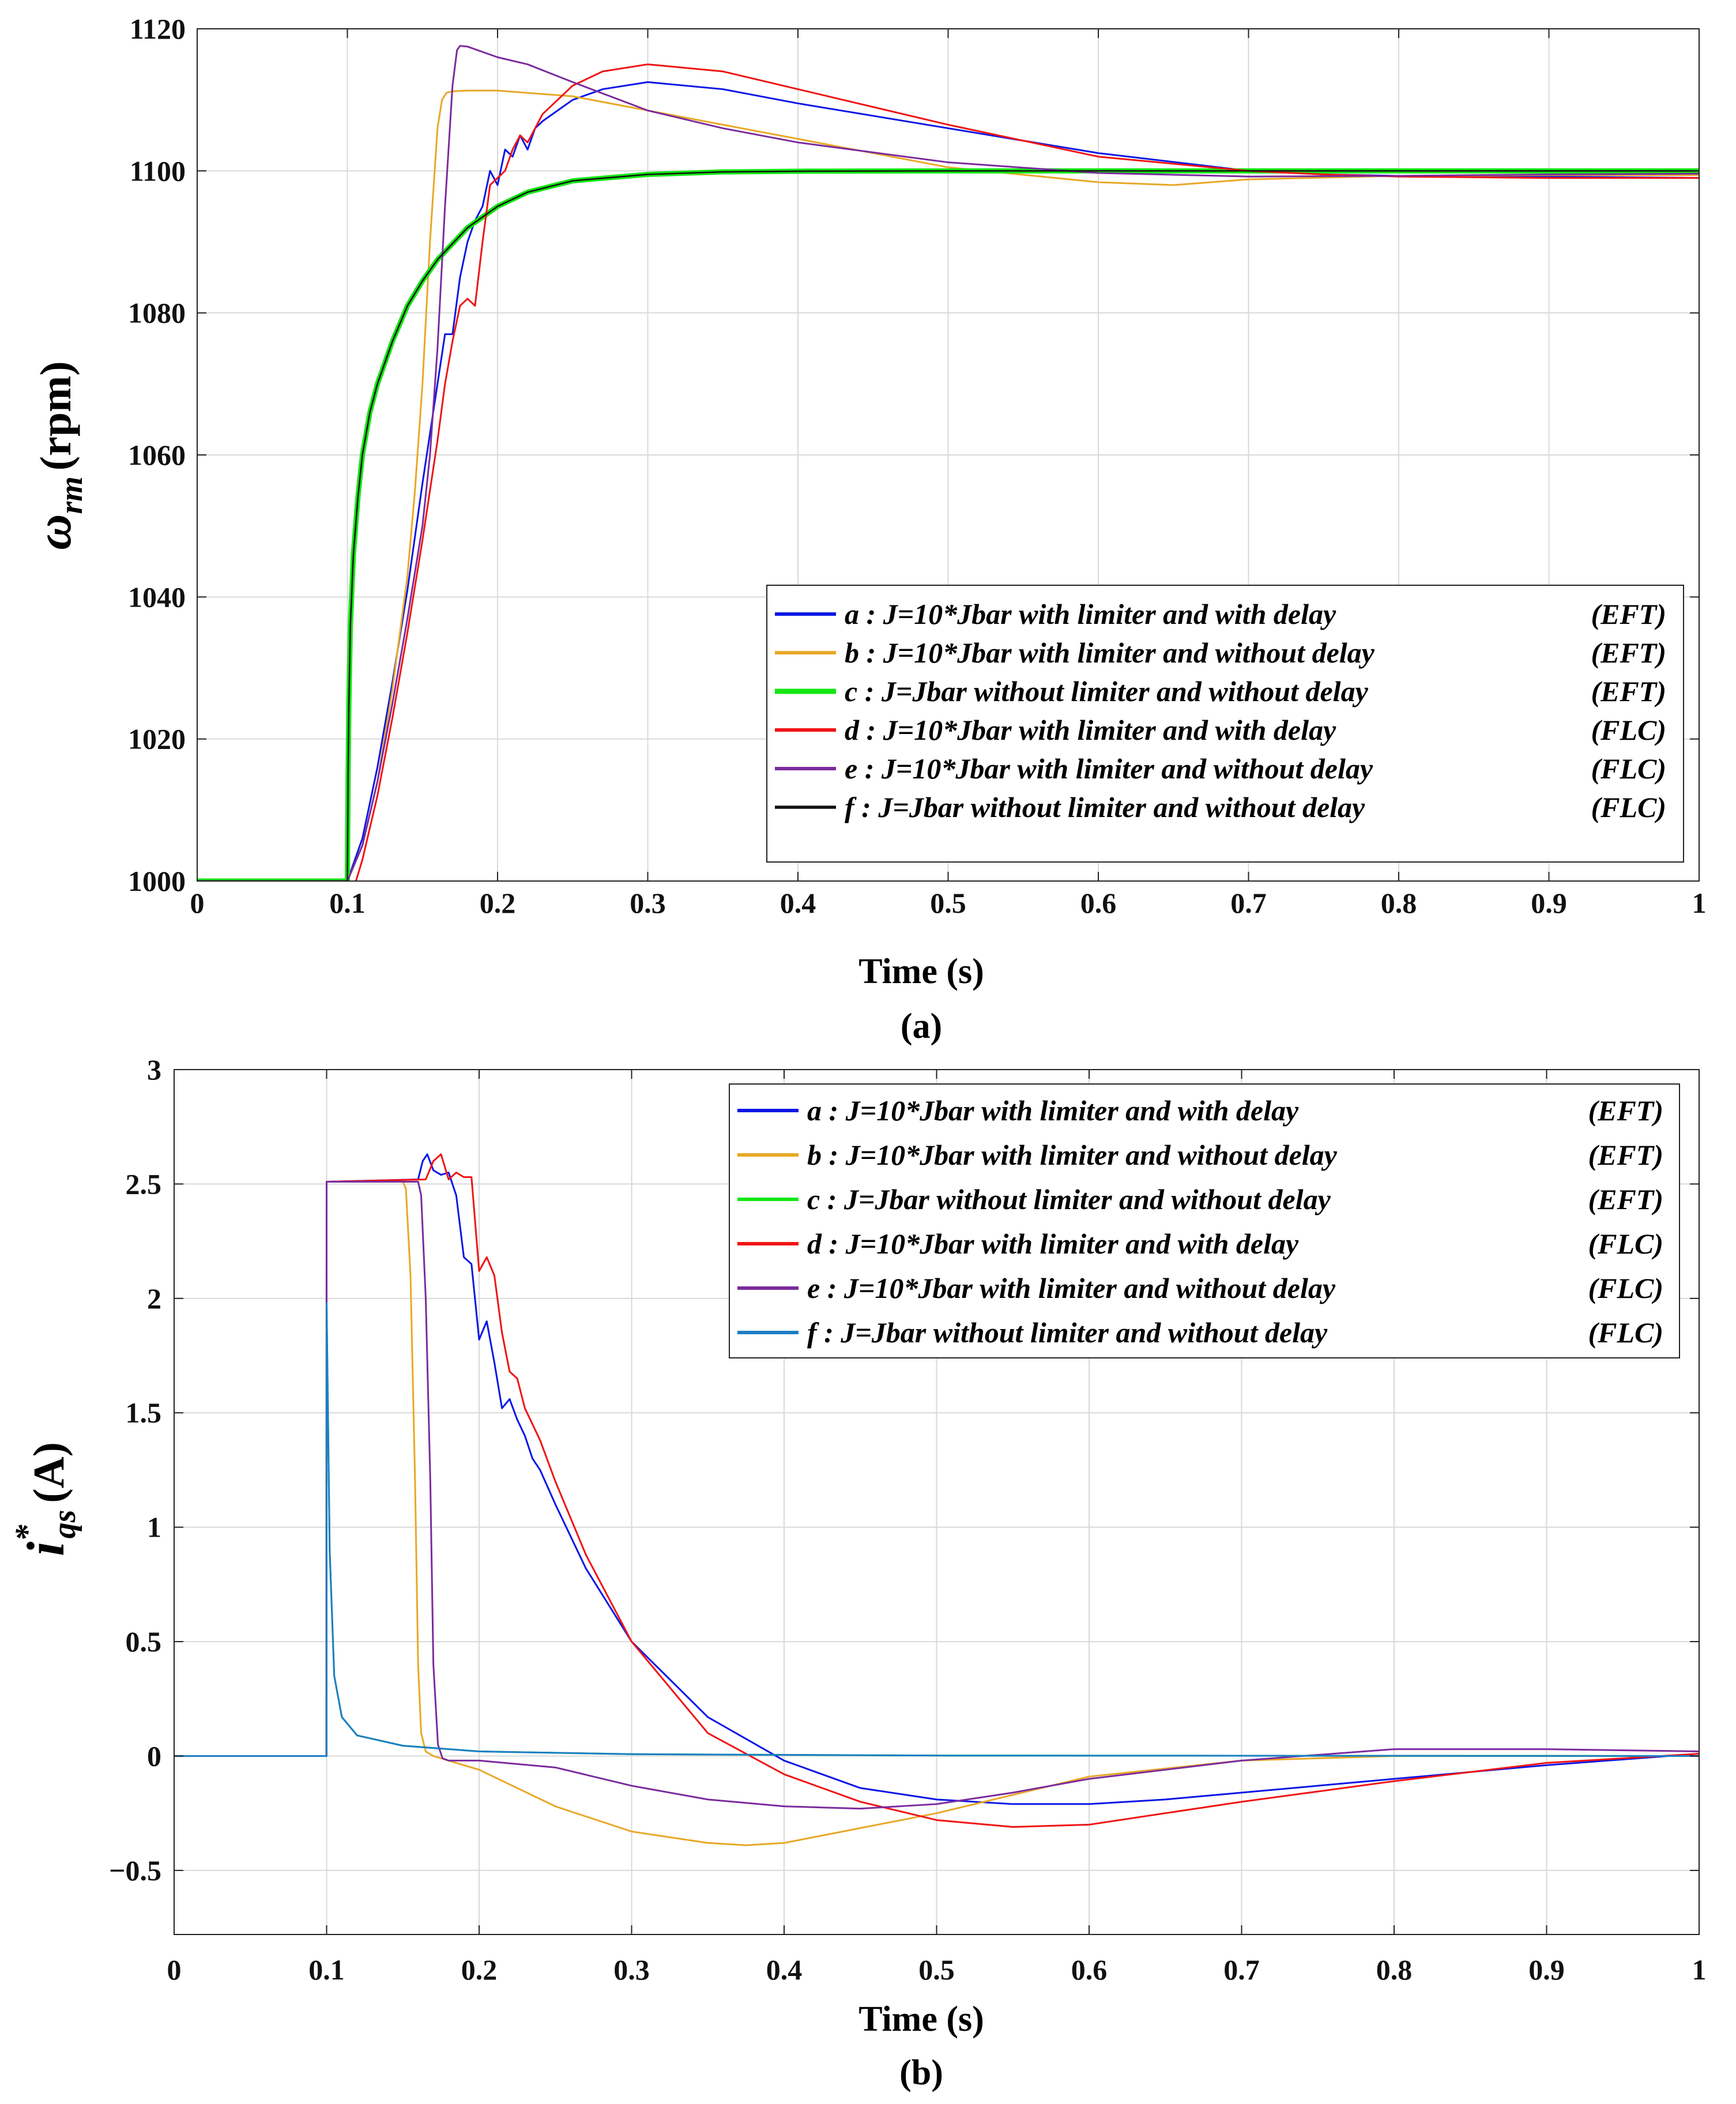 The image size is (1736, 2104). What do you see at coordinates (144, 1413) in the screenshot?
I see `y-tick-label: 1.5` at bounding box center [144, 1413].